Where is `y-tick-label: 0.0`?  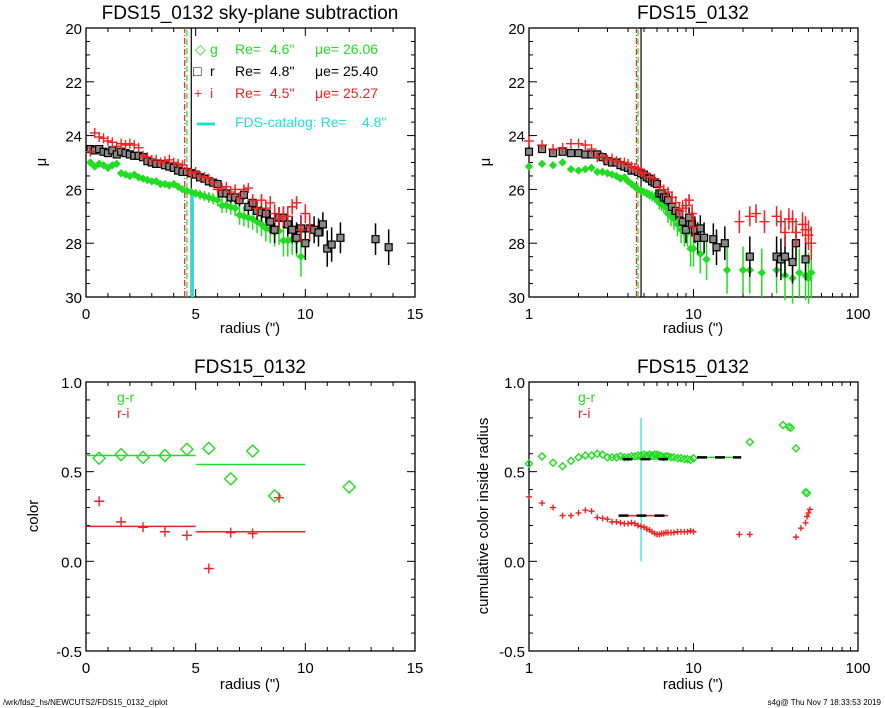 y-tick-label: 0.0 is located at coordinates (514, 562).